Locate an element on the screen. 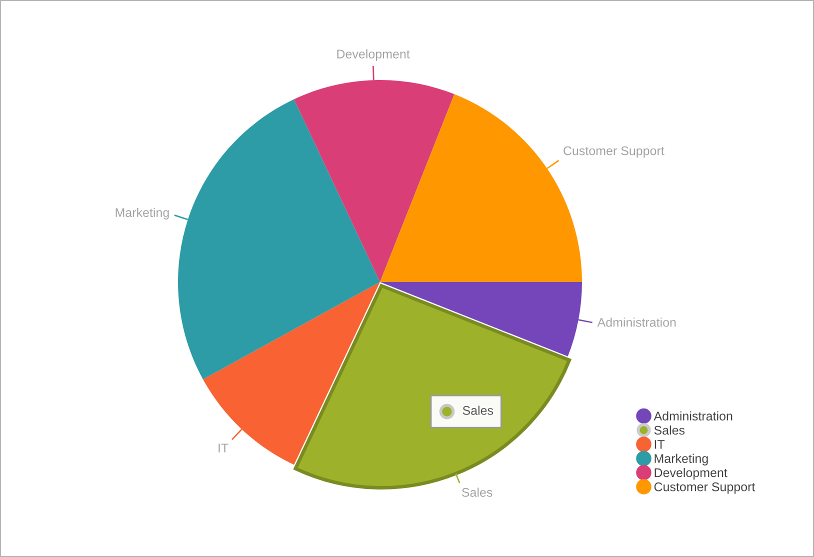 This screenshot has height=557, width=814. slice-label: Marketing is located at coordinates (142, 214).